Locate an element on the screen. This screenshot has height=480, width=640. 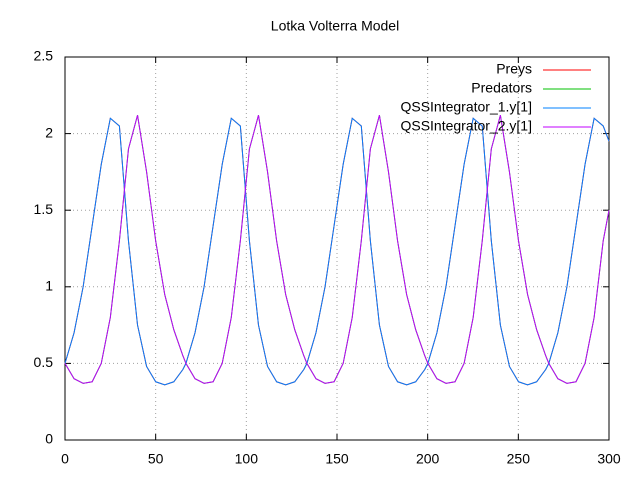
y-tick-label: 0.5 is located at coordinates (44, 362).